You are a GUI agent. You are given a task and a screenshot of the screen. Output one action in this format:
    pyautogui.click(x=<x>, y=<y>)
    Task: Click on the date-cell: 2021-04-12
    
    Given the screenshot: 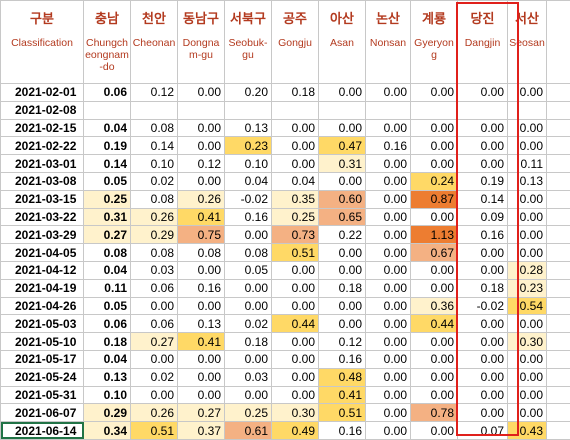 What is the action you would take?
    pyautogui.click(x=42, y=270)
    